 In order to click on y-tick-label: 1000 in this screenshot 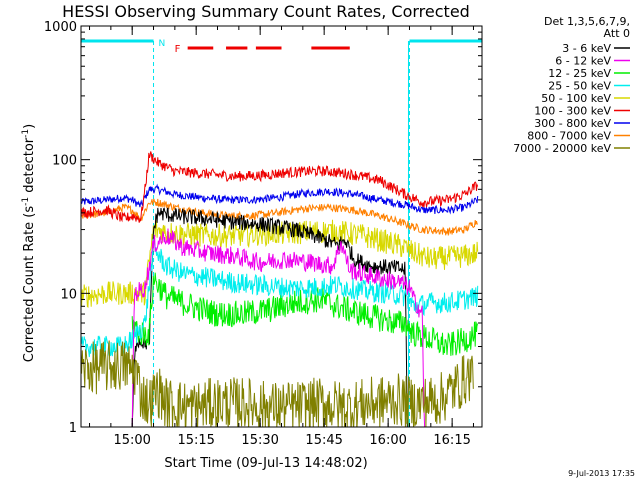, I will do `click(60, 27)`.